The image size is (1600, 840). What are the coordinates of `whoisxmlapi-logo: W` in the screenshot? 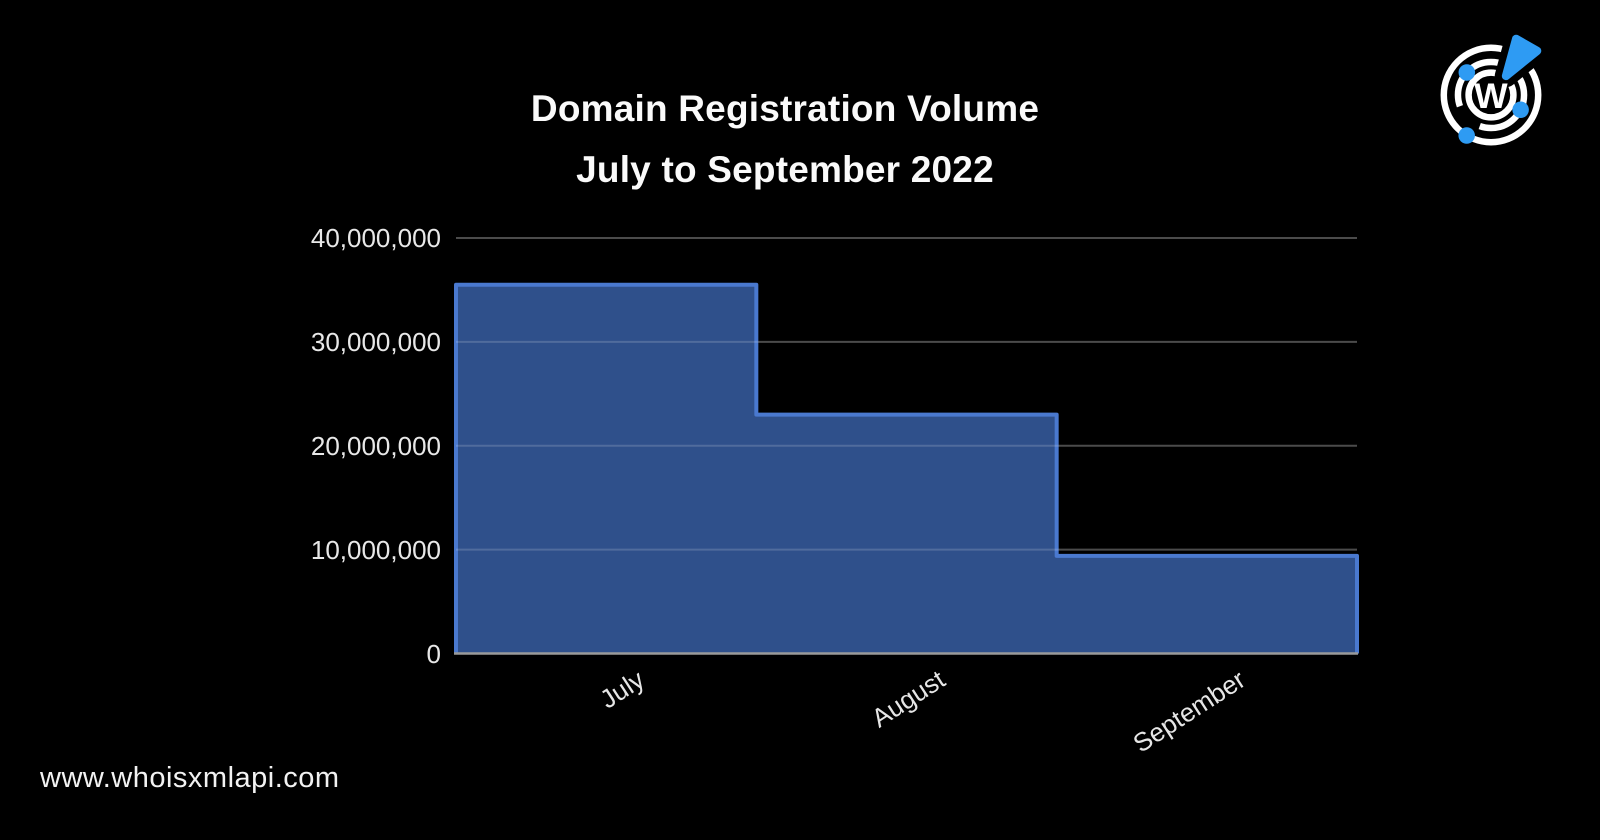 It's located at (1491, 90).